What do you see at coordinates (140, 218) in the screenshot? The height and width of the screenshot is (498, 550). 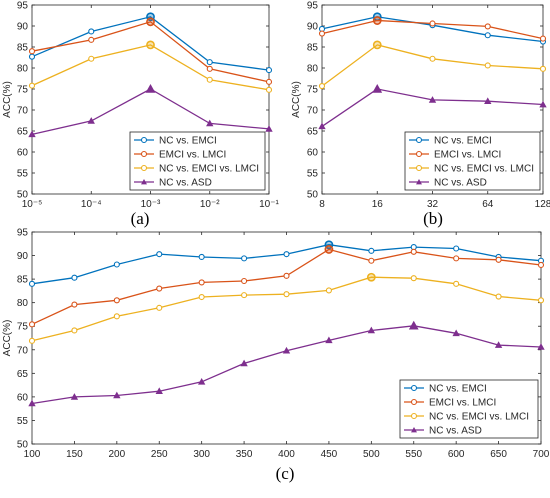 I see `panel-caption: (a)` at bounding box center [140, 218].